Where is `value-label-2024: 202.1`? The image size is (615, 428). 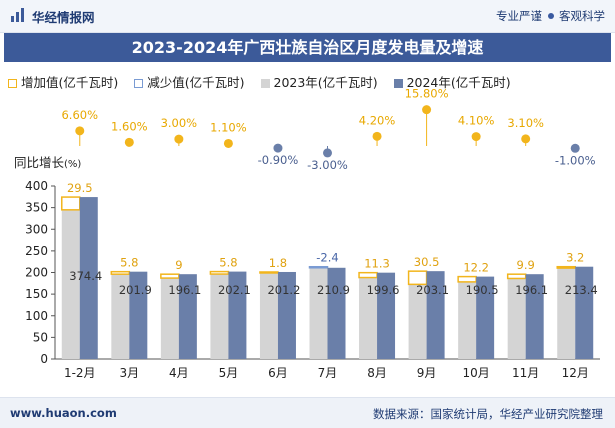
value-label-2024: 202.1 is located at coordinates (234, 290).